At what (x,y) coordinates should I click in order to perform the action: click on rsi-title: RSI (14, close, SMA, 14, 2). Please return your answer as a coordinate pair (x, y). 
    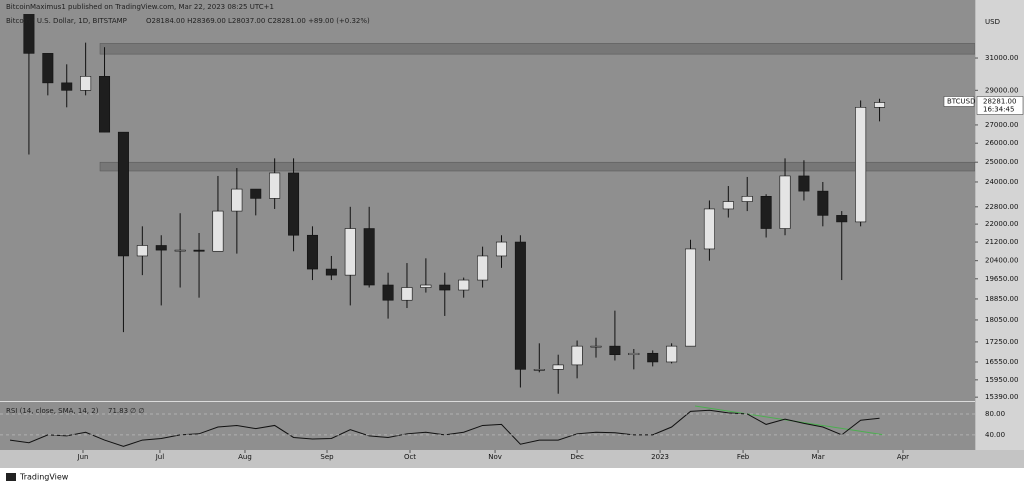
    Looking at the image, I should click on (52, 411).